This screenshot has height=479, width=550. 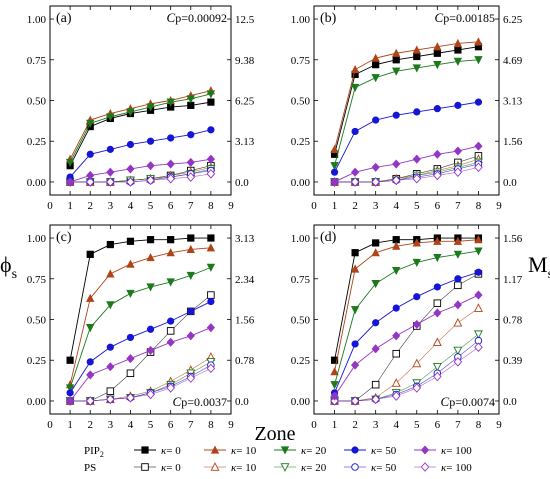 What do you see at coordinates (513, 102) in the screenshot?
I see `y-tick-label-right: 3.13` at bounding box center [513, 102].